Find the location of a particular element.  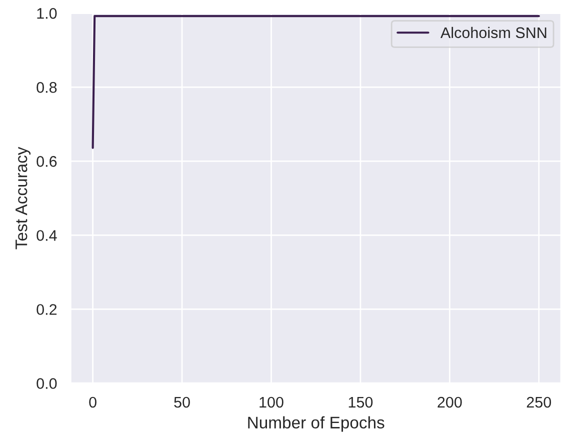

x-axis-title: Number of Epochs is located at coordinates (316, 424).